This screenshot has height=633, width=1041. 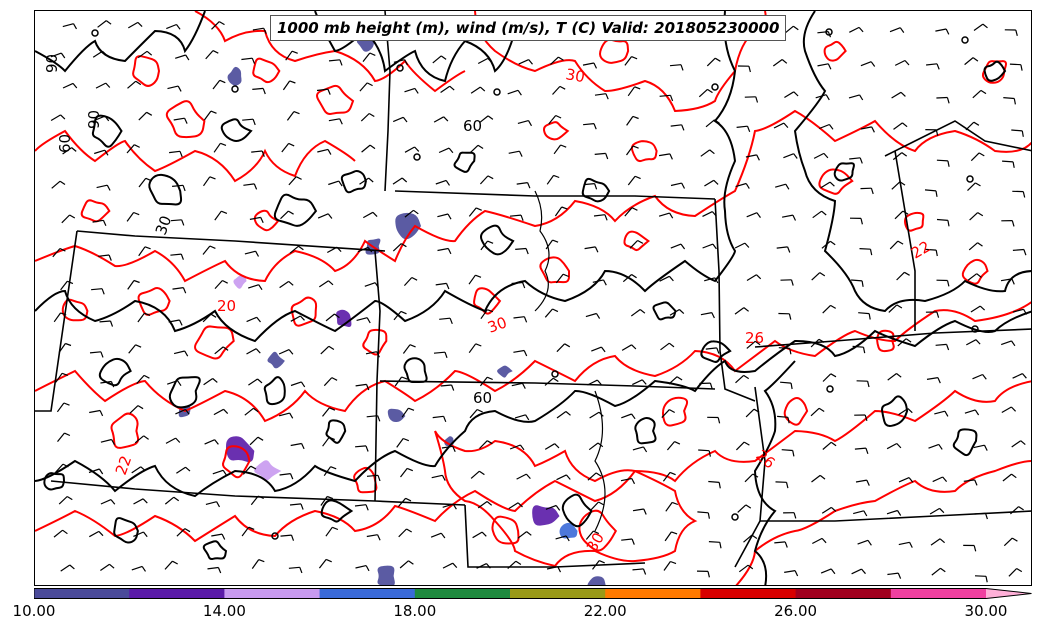 What do you see at coordinates (533, 593) in the screenshot?
I see `colorbar` at bounding box center [533, 593].